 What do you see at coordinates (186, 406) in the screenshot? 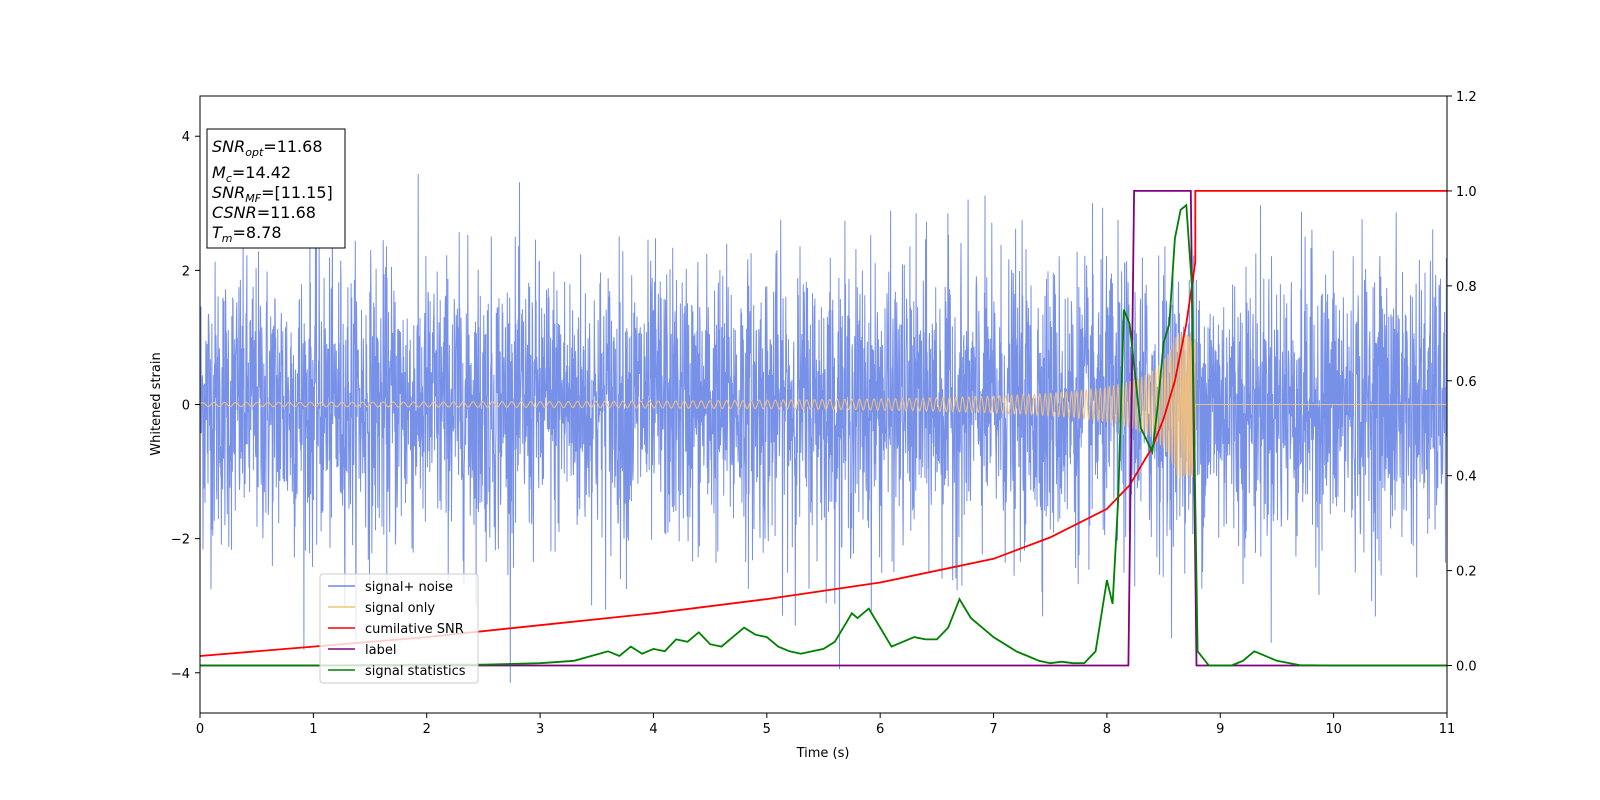
I see `y-left-tick-label: 0` at bounding box center [186, 406].